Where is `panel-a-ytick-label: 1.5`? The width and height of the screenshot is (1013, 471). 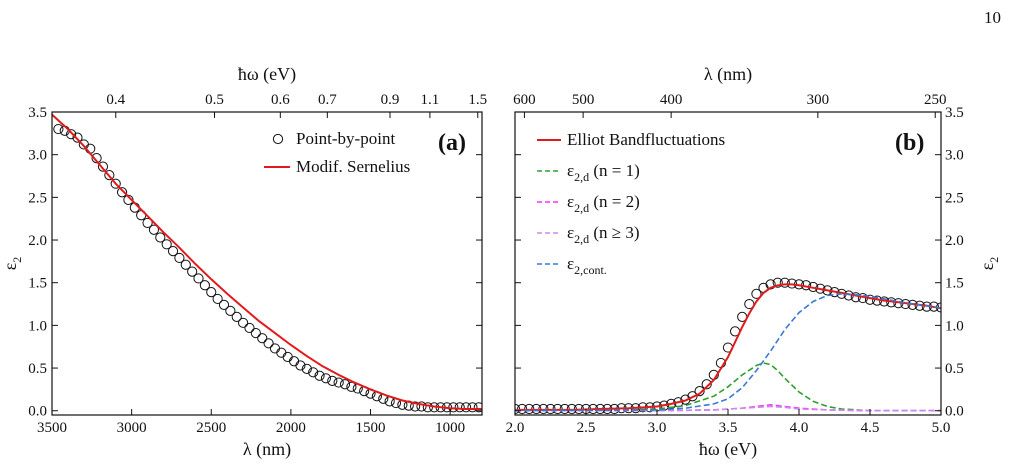 panel-a-ytick-label: 1.5 is located at coordinates (37, 284).